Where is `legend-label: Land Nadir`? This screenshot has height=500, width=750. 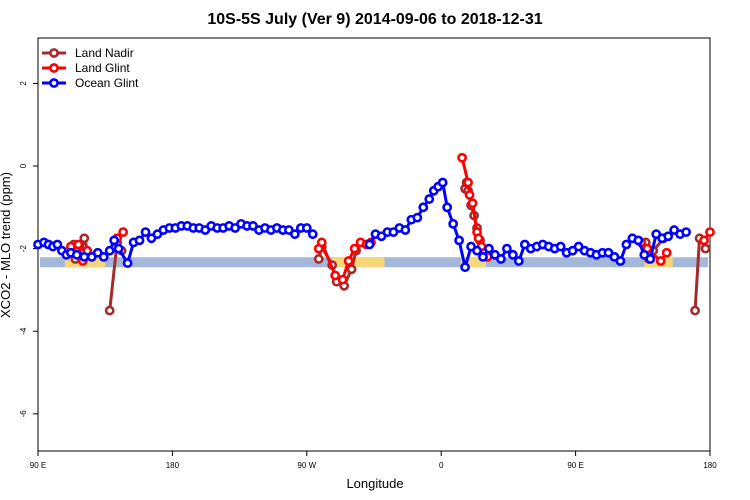
legend-label: Land Nadir is located at coordinates (104, 53).